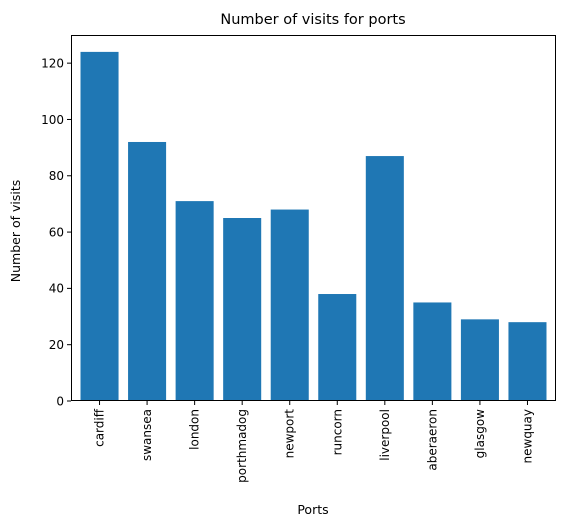 The width and height of the screenshot is (571, 530). I want to click on bar-cardiff, so click(99, 226).